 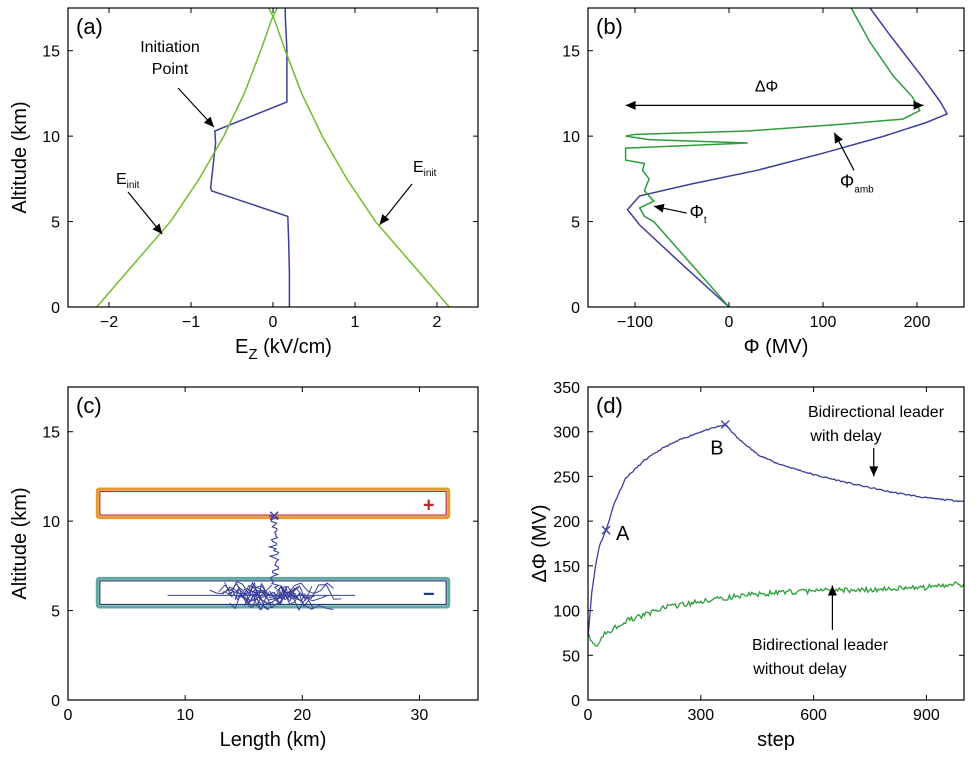 I want to click on marker-B, so click(x=725, y=425).